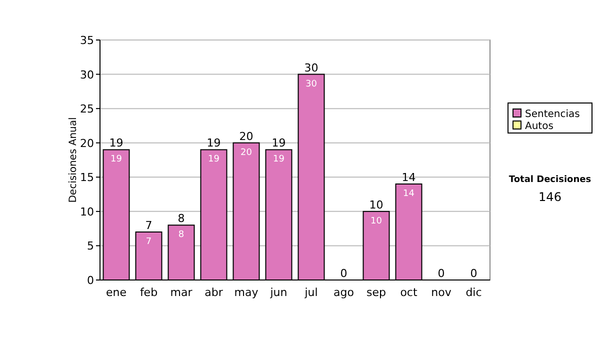 The width and height of the screenshot is (600, 340). Describe the element at coordinates (552, 114) in the screenshot. I see `legend-label: Sentencias` at that location.